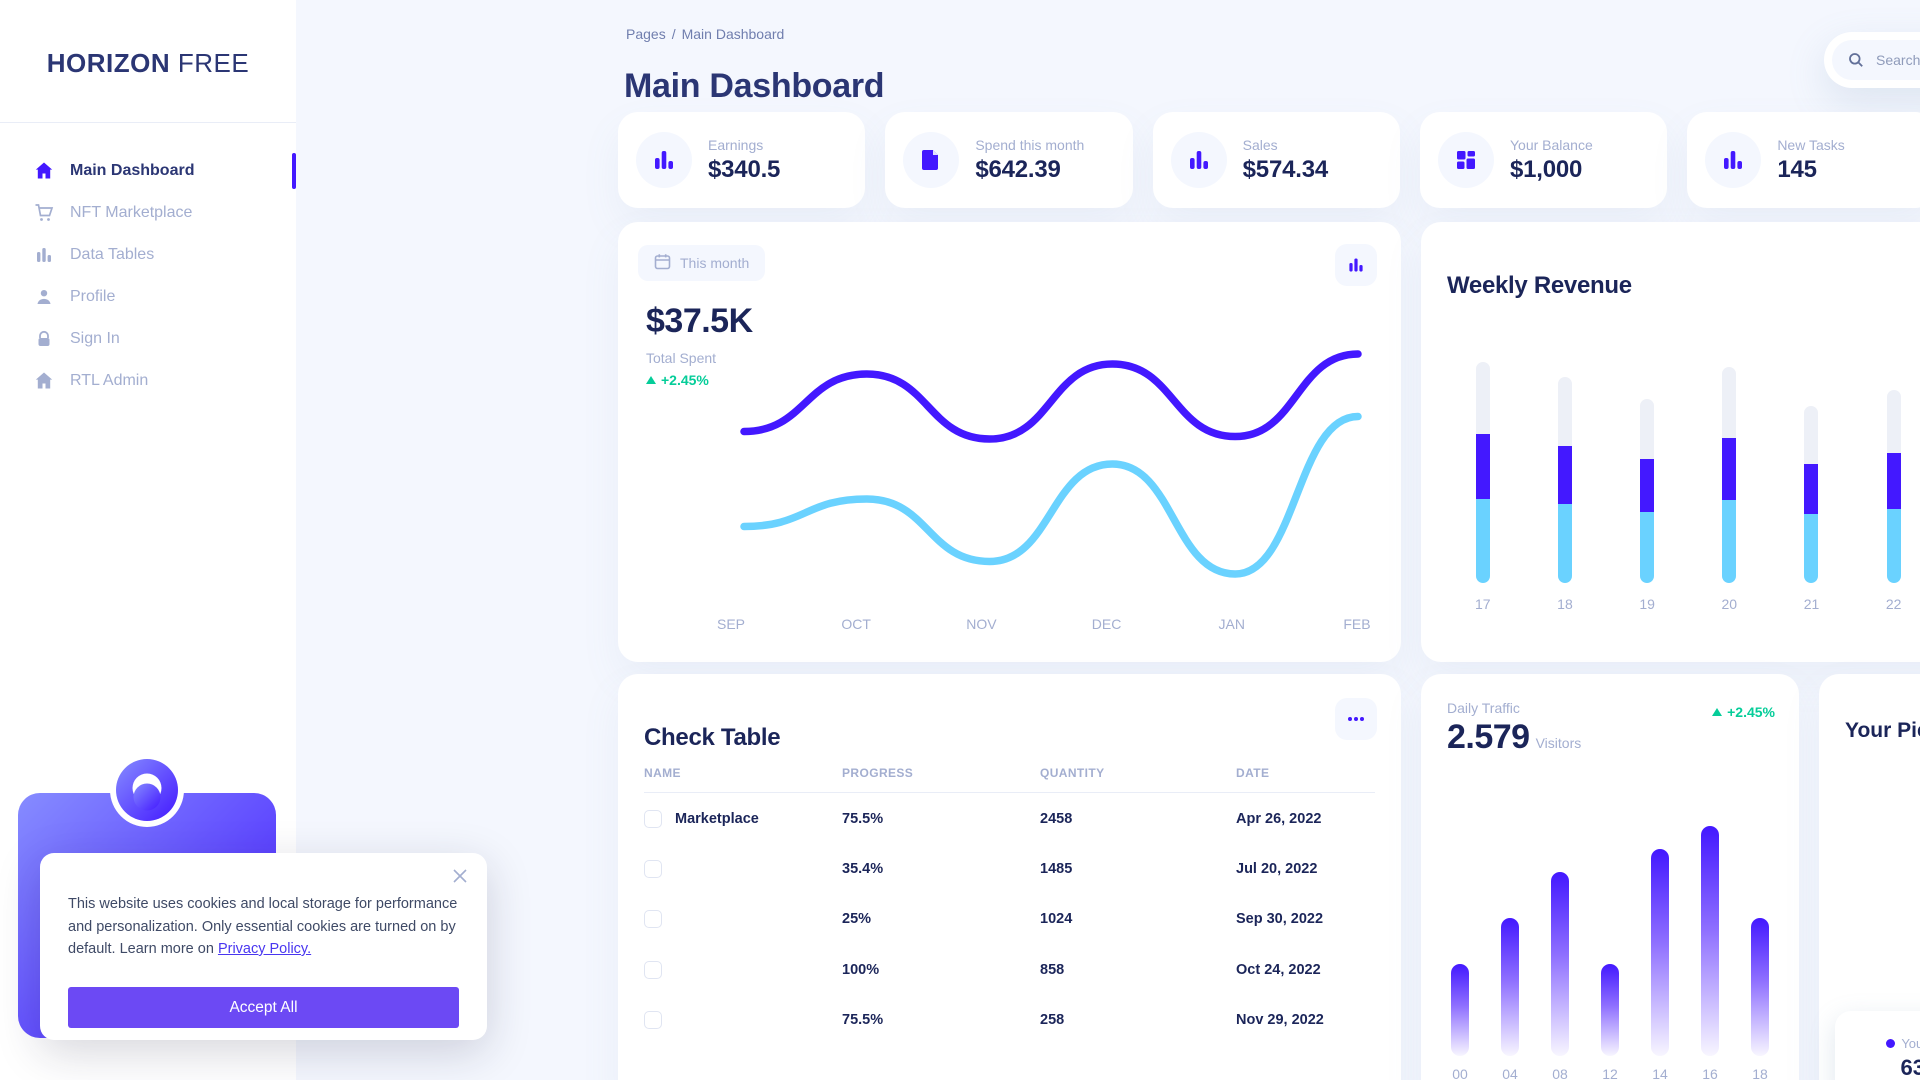 This screenshot has width=1920, height=1080. I want to click on traffic-bar: 08, so click(1560, 976).